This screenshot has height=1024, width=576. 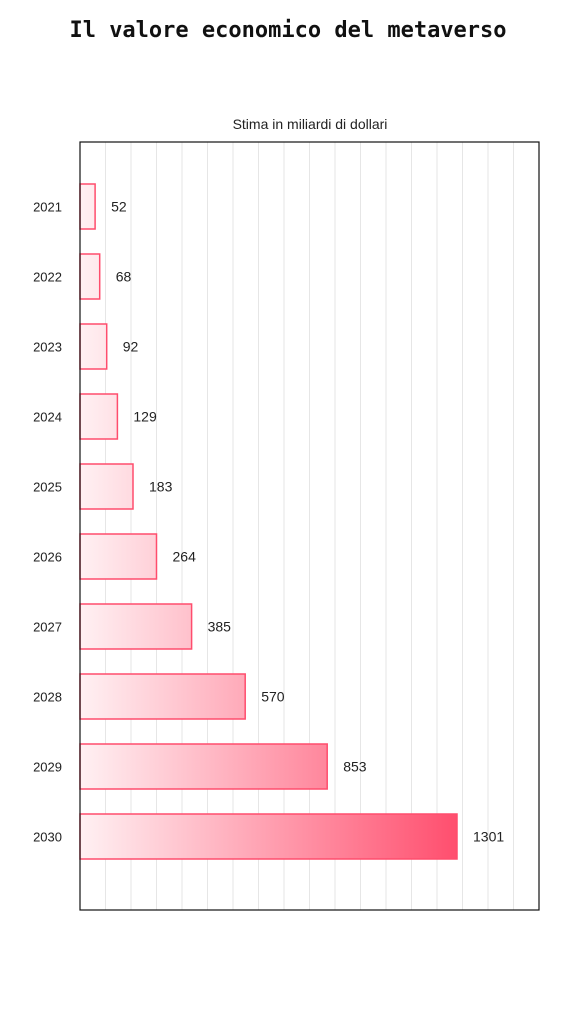 What do you see at coordinates (124, 277) in the screenshot?
I see `value-label-2022: 68` at bounding box center [124, 277].